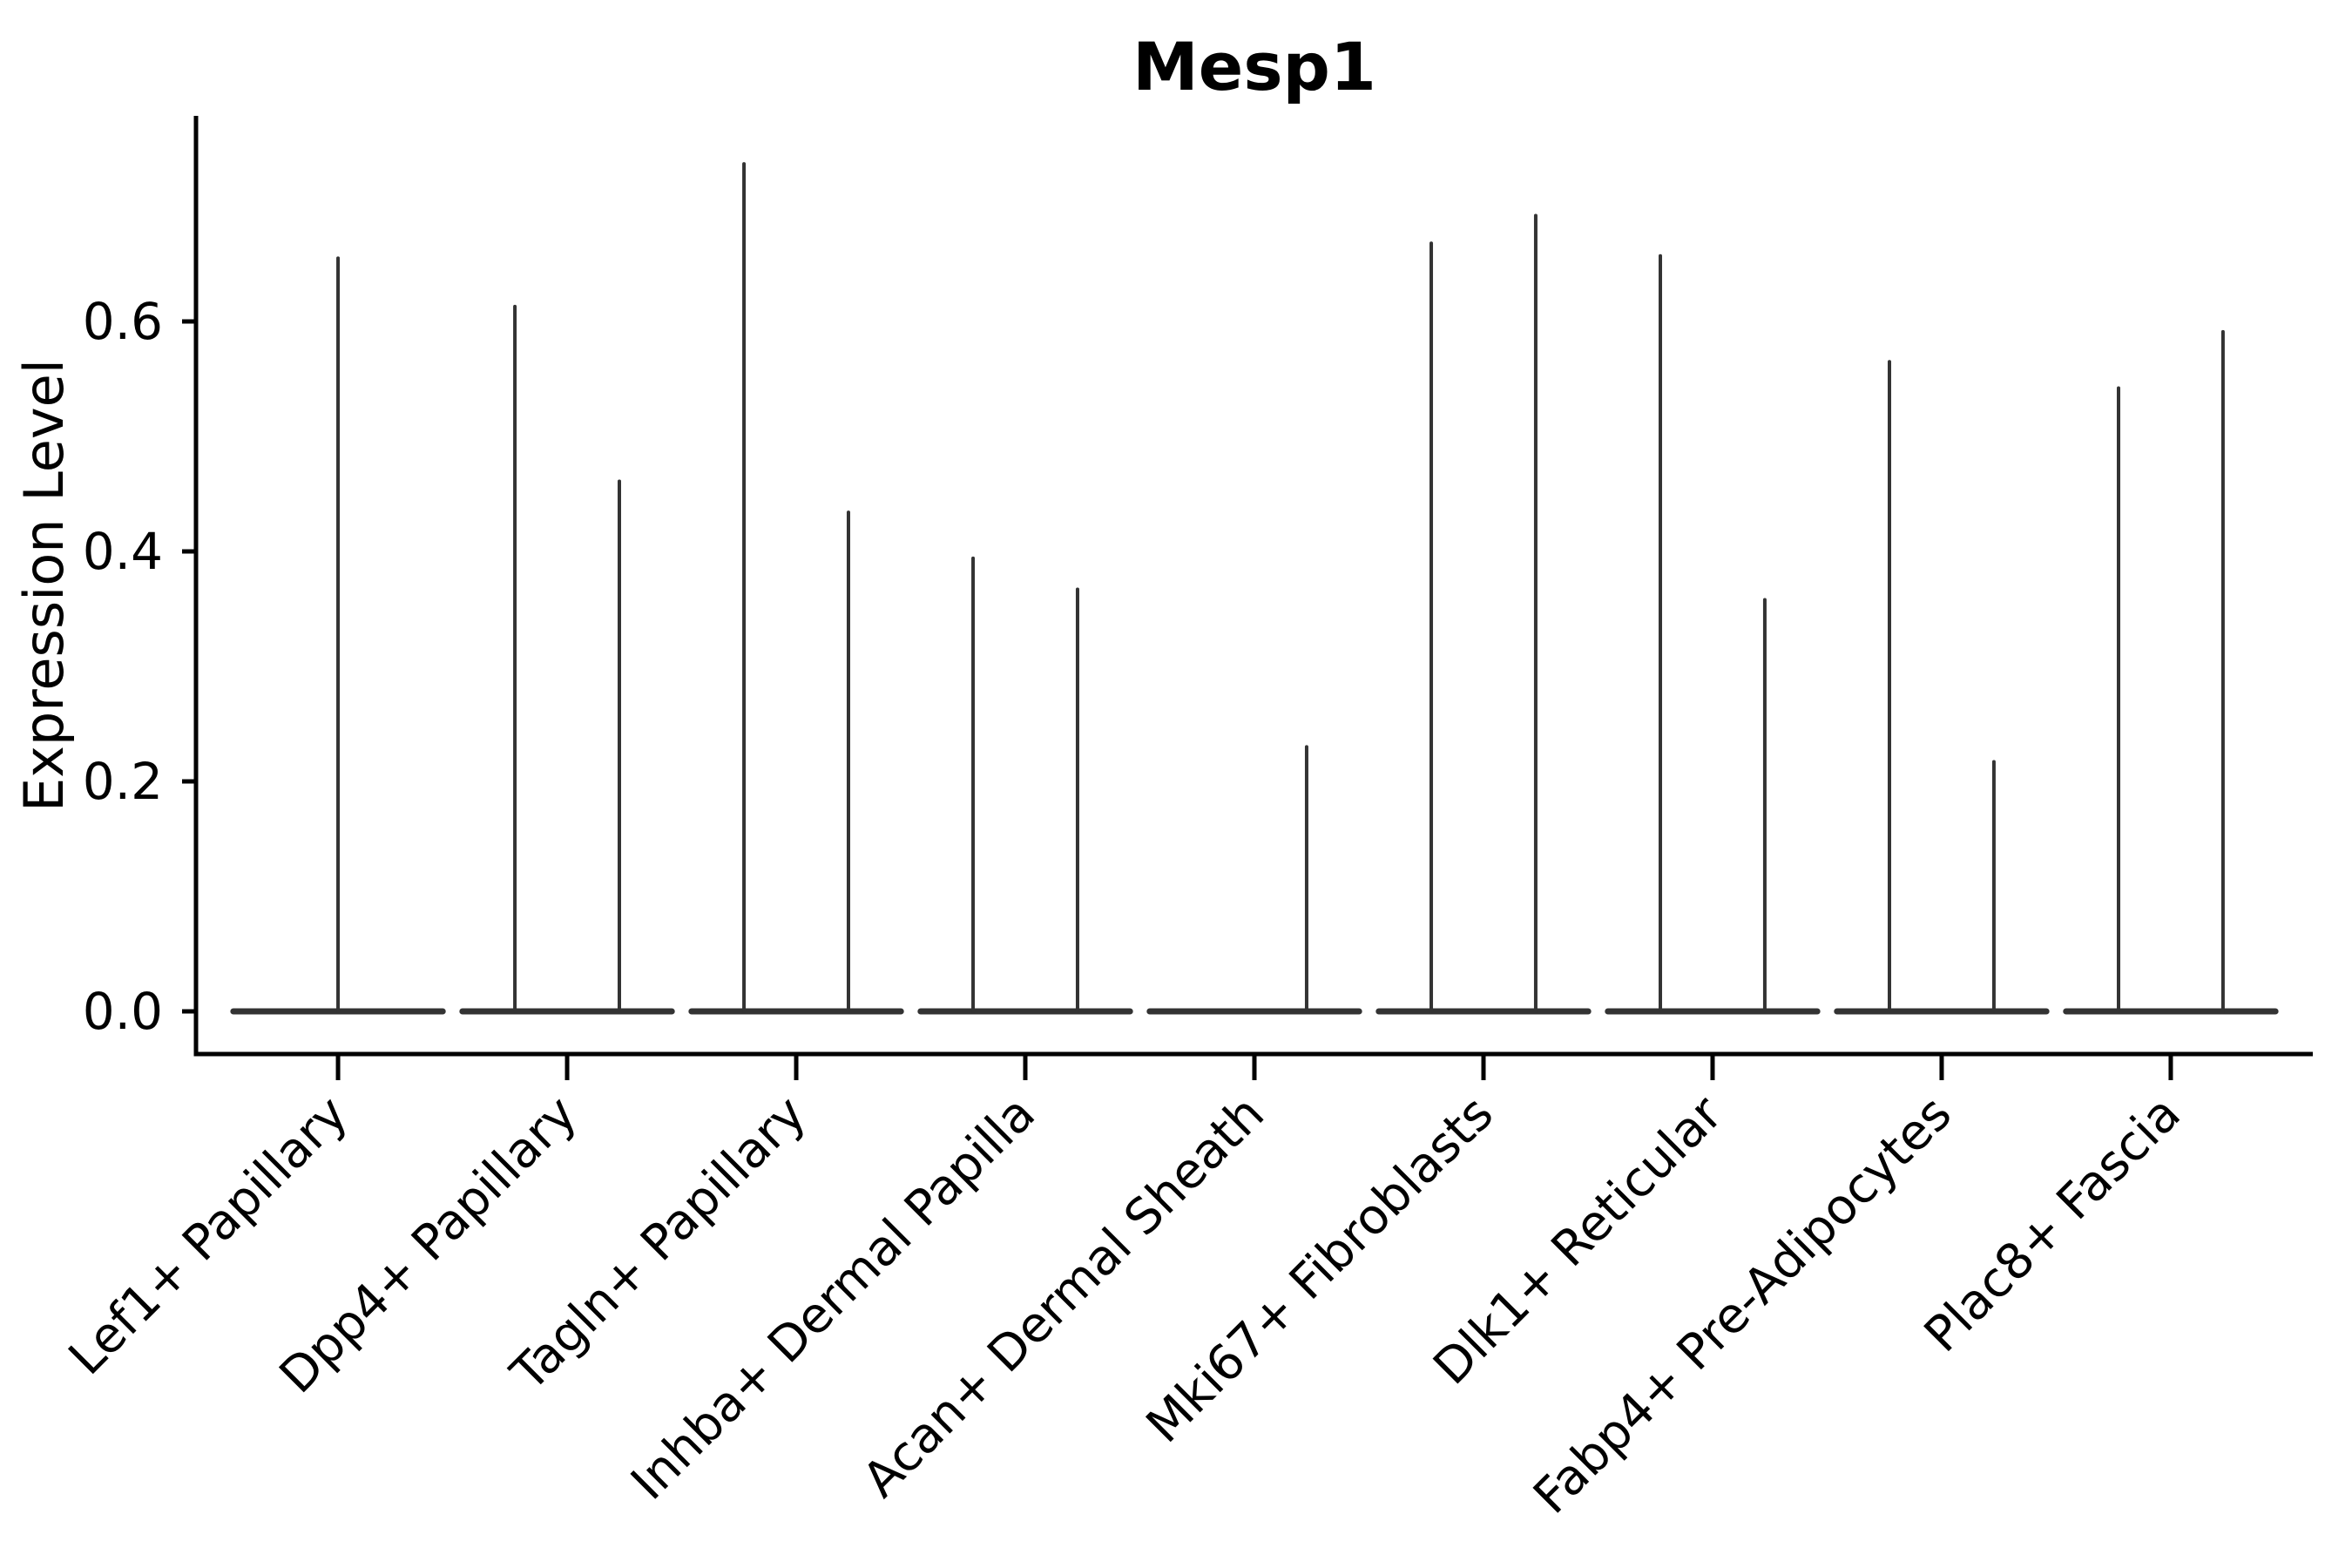  I want to click on x-tick-label: Fabp4+ Pre-Adipocytes, so click(1743, 1305).